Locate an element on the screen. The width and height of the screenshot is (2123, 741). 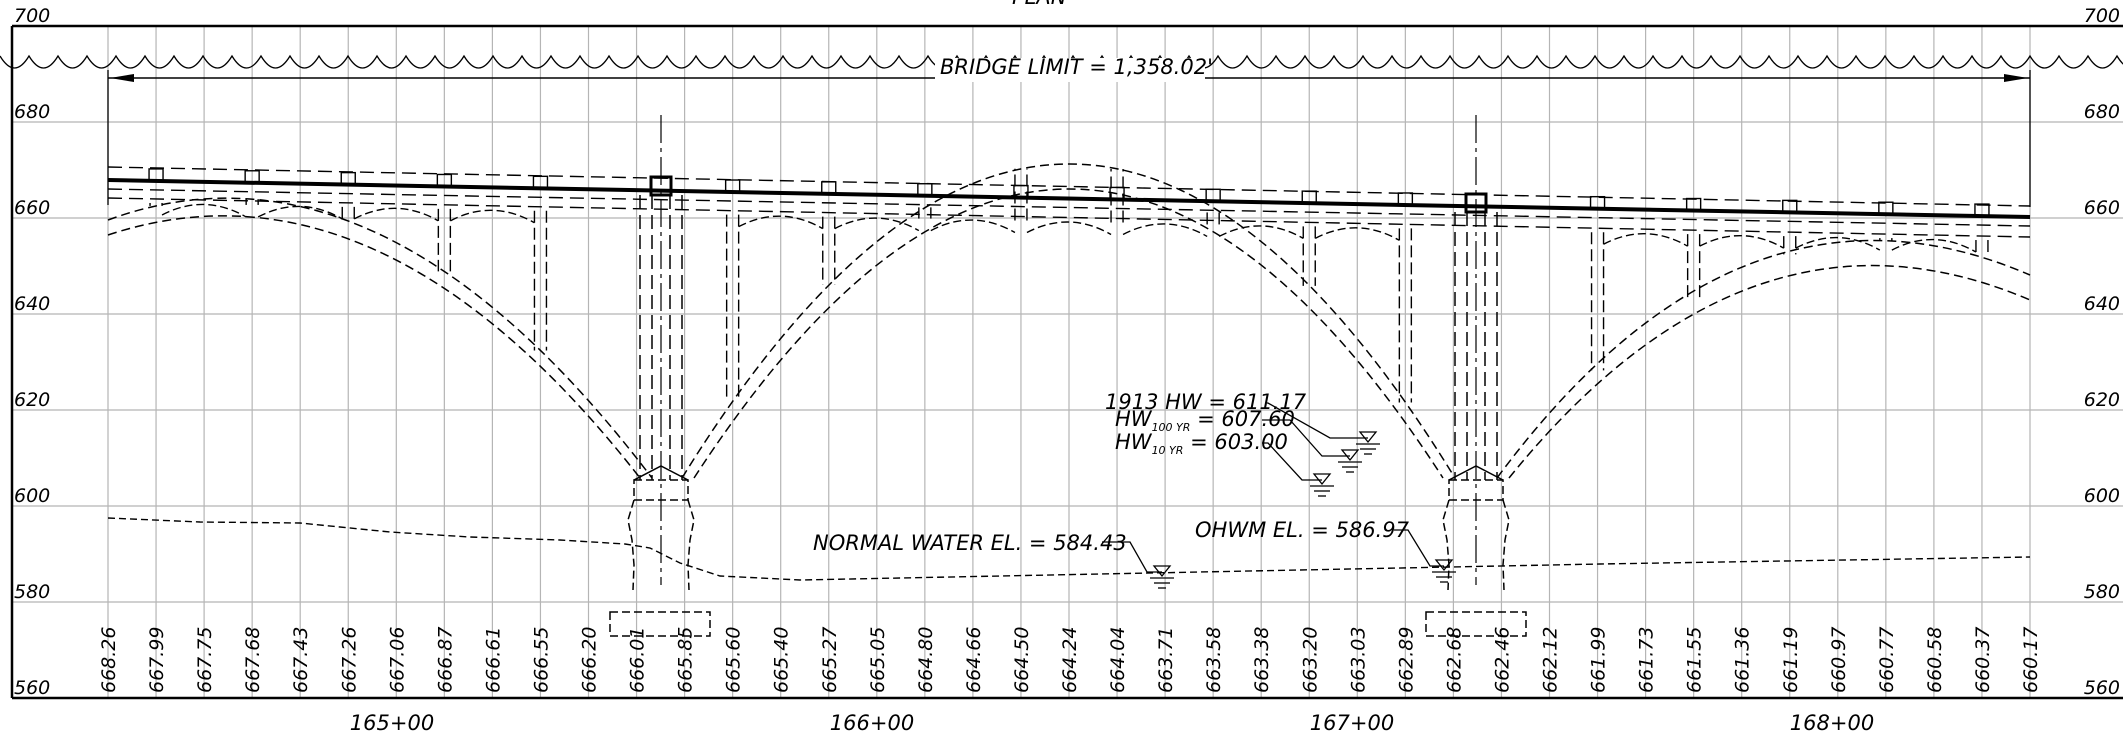
profile-elevation-label: 664.80 is located at coordinates (926, 660).